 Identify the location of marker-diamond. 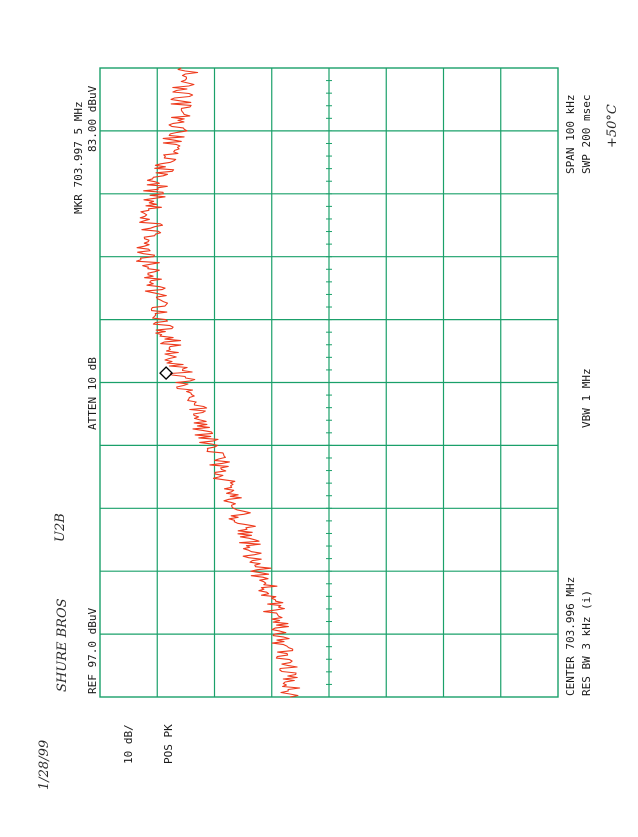
(166, 373).